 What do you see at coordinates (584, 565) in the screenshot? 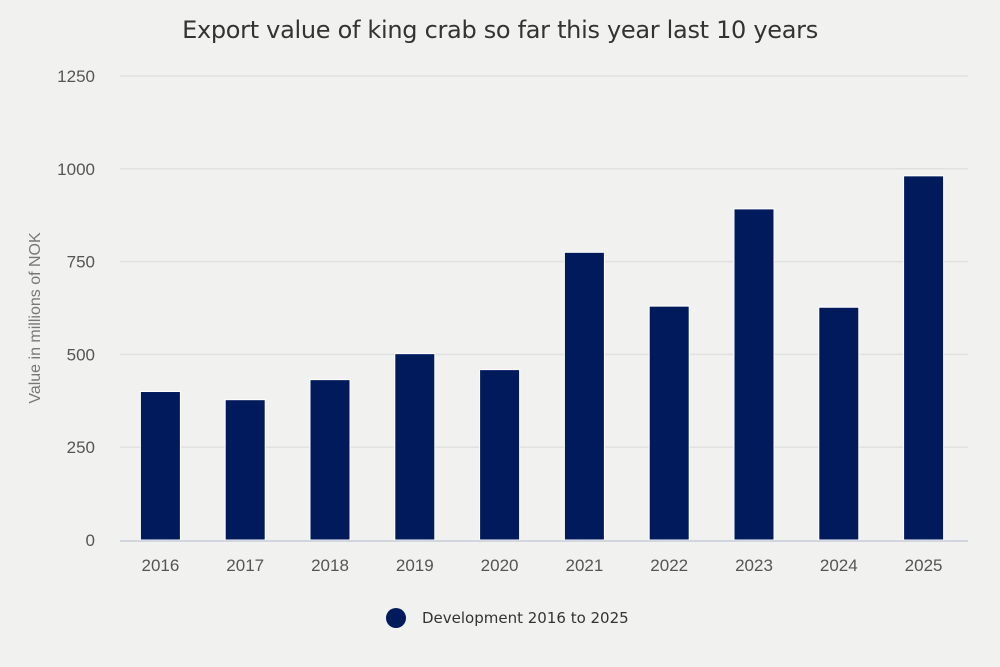
I see `x-tick-label: 2021` at bounding box center [584, 565].